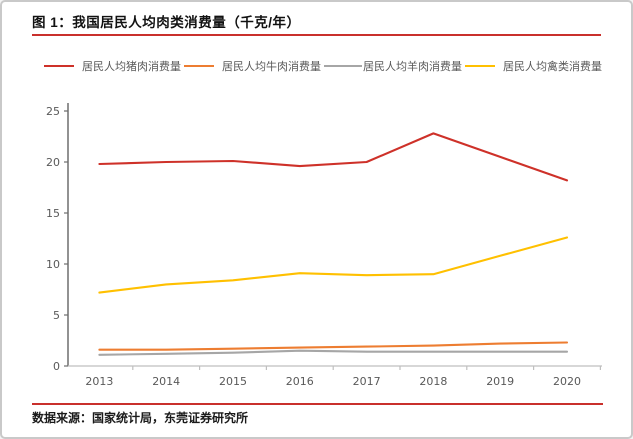  Describe the element at coordinates (53, 111) in the screenshot. I see `y-tick-label: 25` at that location.